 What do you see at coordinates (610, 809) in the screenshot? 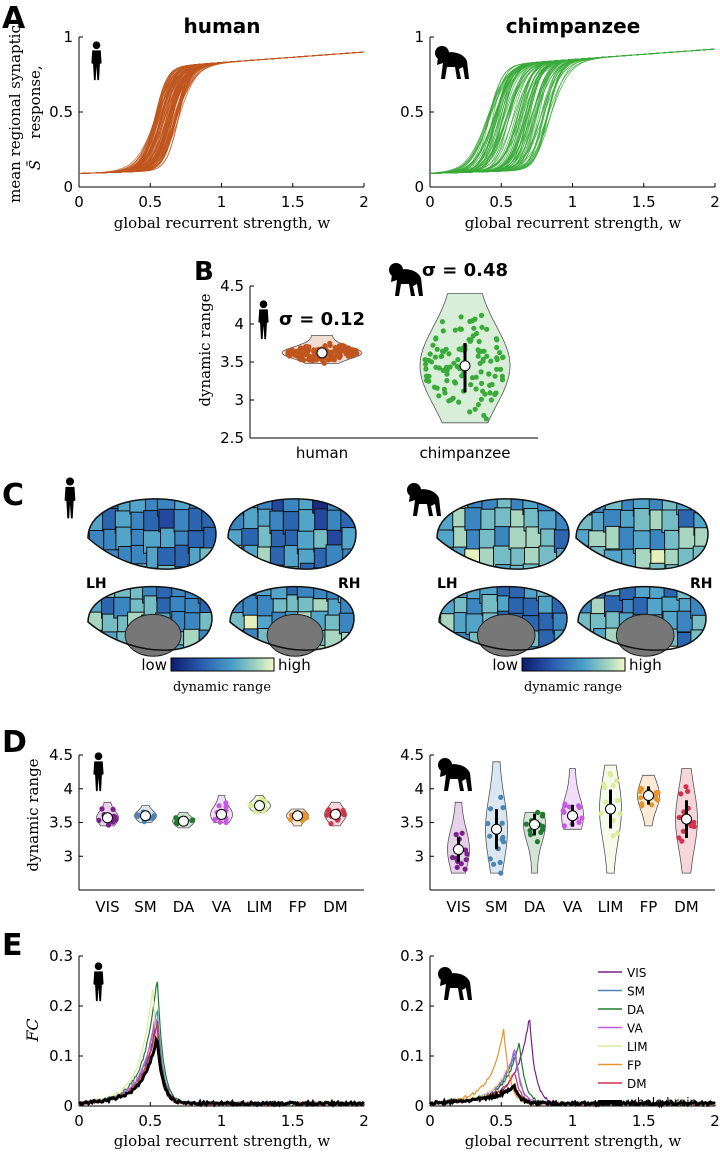
I see `network-lim-median` at bounding box center [610, 809].